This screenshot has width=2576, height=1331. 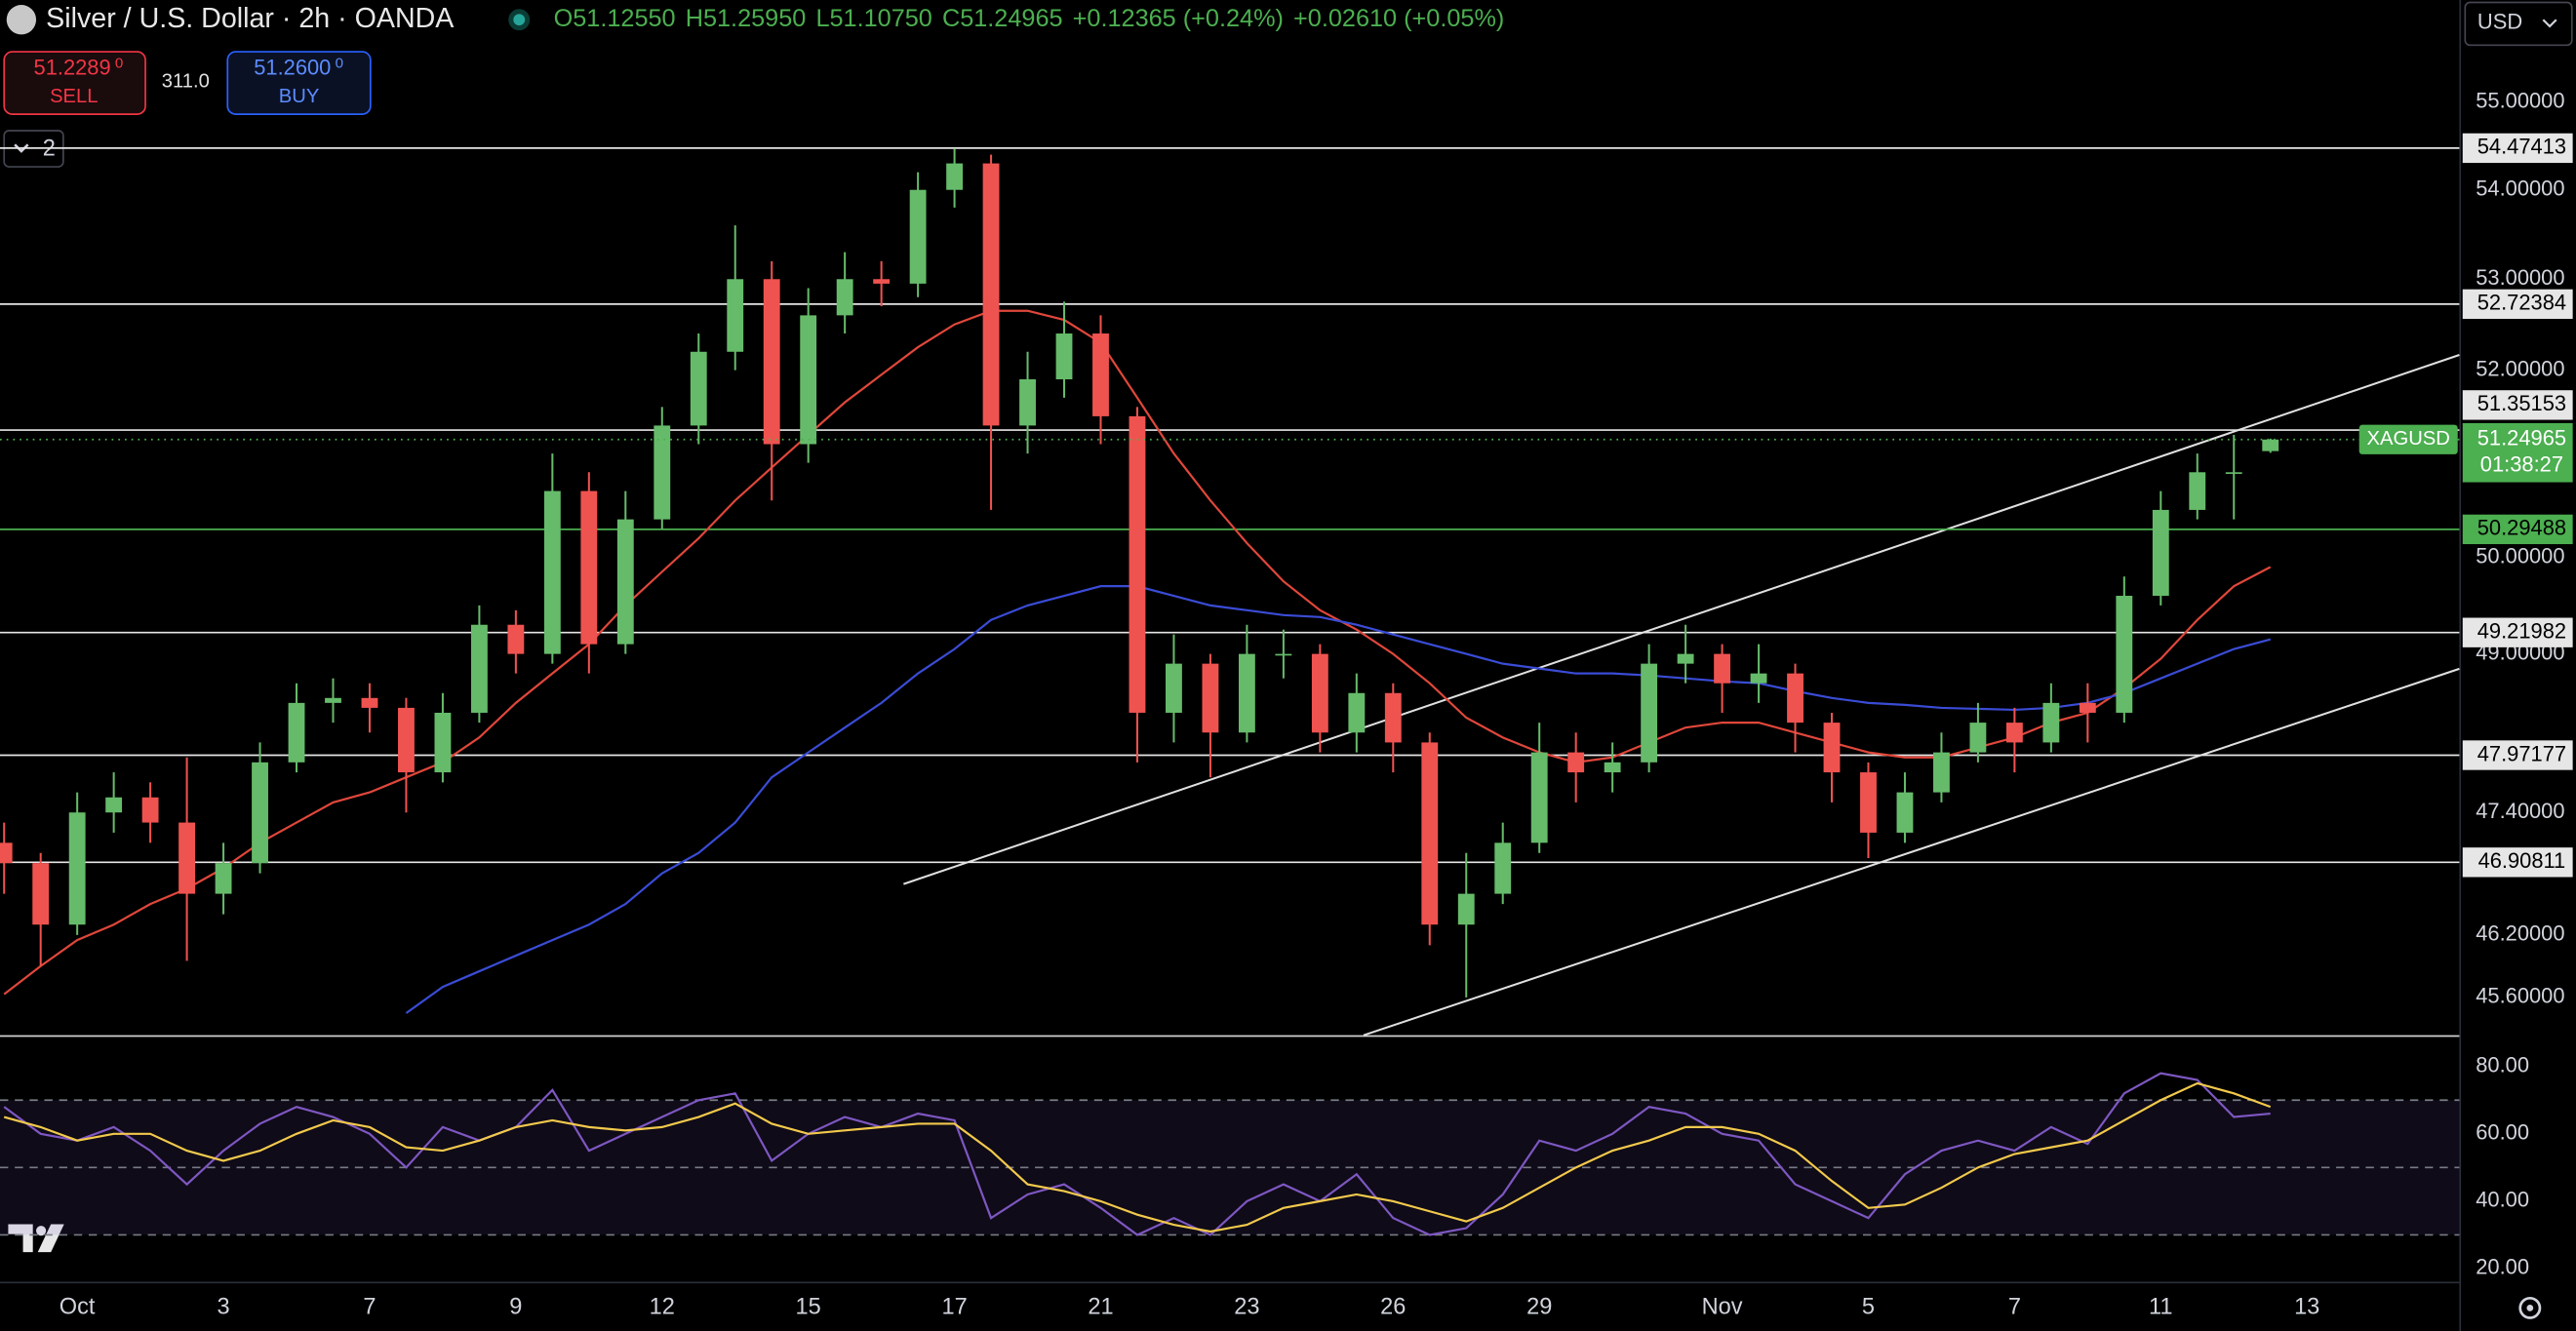 What do you see at coordinates (369, 1307) in the screenshot?
I see `x-tick-label: 7` at bounding box center [369, 1307].